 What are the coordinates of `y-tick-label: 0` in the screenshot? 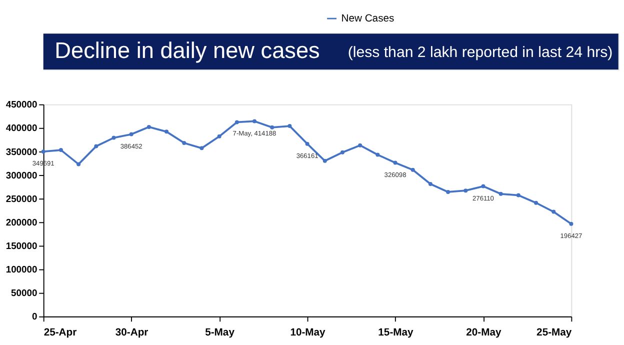 It's located at (35, 316).